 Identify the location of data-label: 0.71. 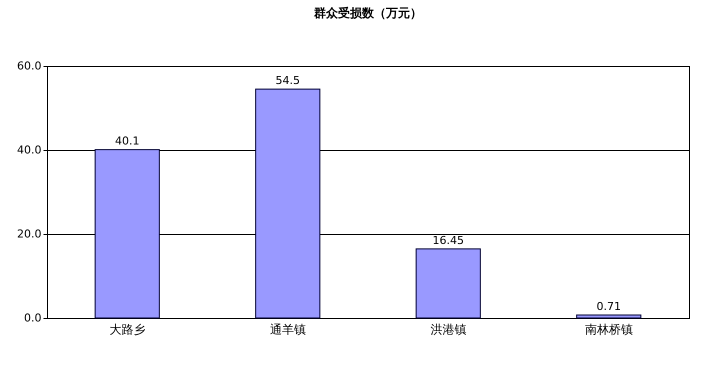
(608, 307).